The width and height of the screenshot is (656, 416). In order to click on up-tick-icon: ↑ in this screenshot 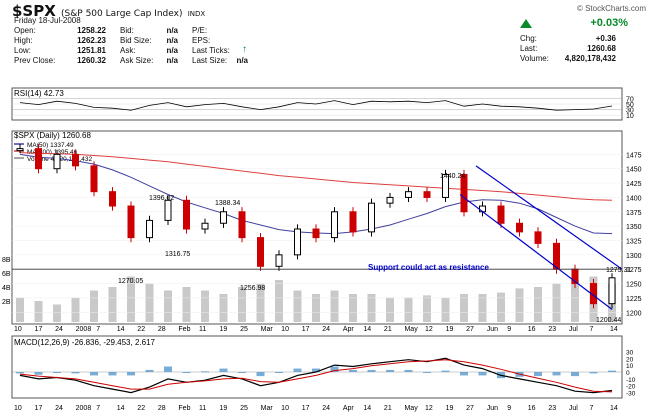, I will do `click(244, 49)`.